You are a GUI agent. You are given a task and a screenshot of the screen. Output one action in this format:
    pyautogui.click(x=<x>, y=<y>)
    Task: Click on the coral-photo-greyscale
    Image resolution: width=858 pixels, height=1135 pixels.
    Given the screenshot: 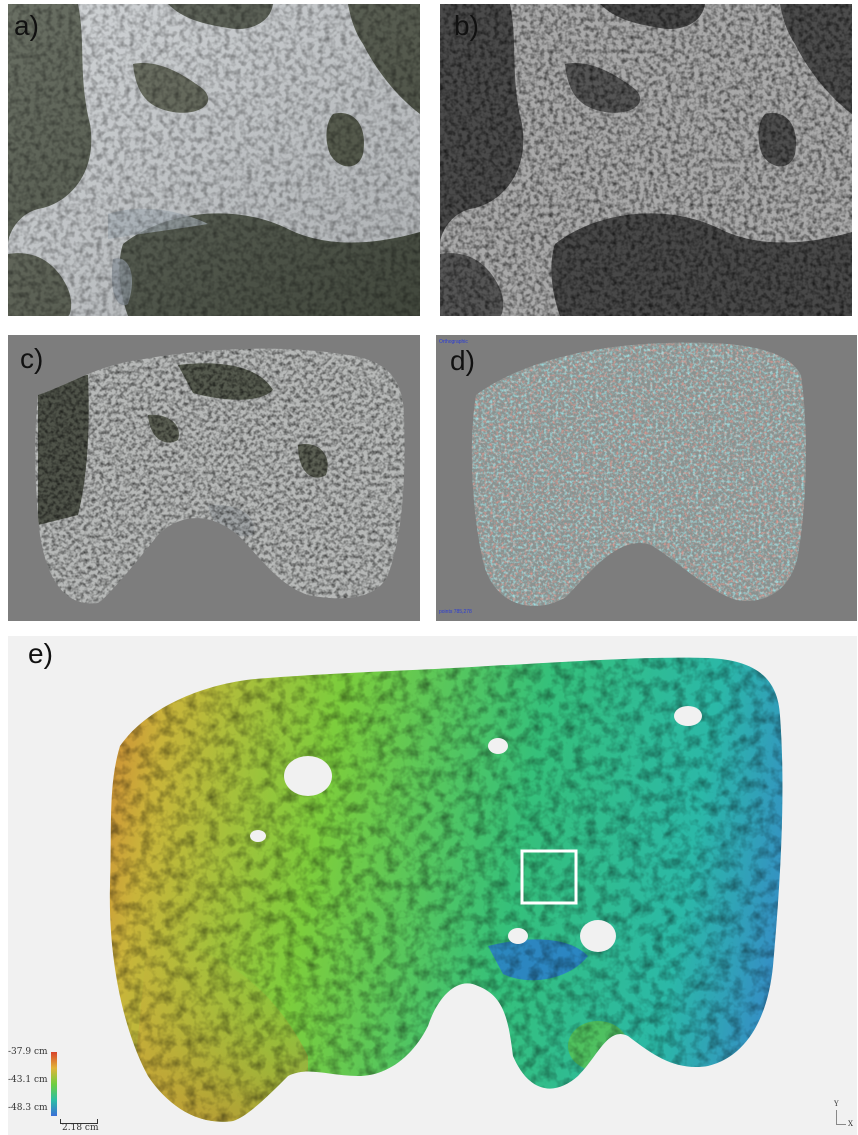 What is the action you would take?
    pyautogui.click(x=646, y=160)
    